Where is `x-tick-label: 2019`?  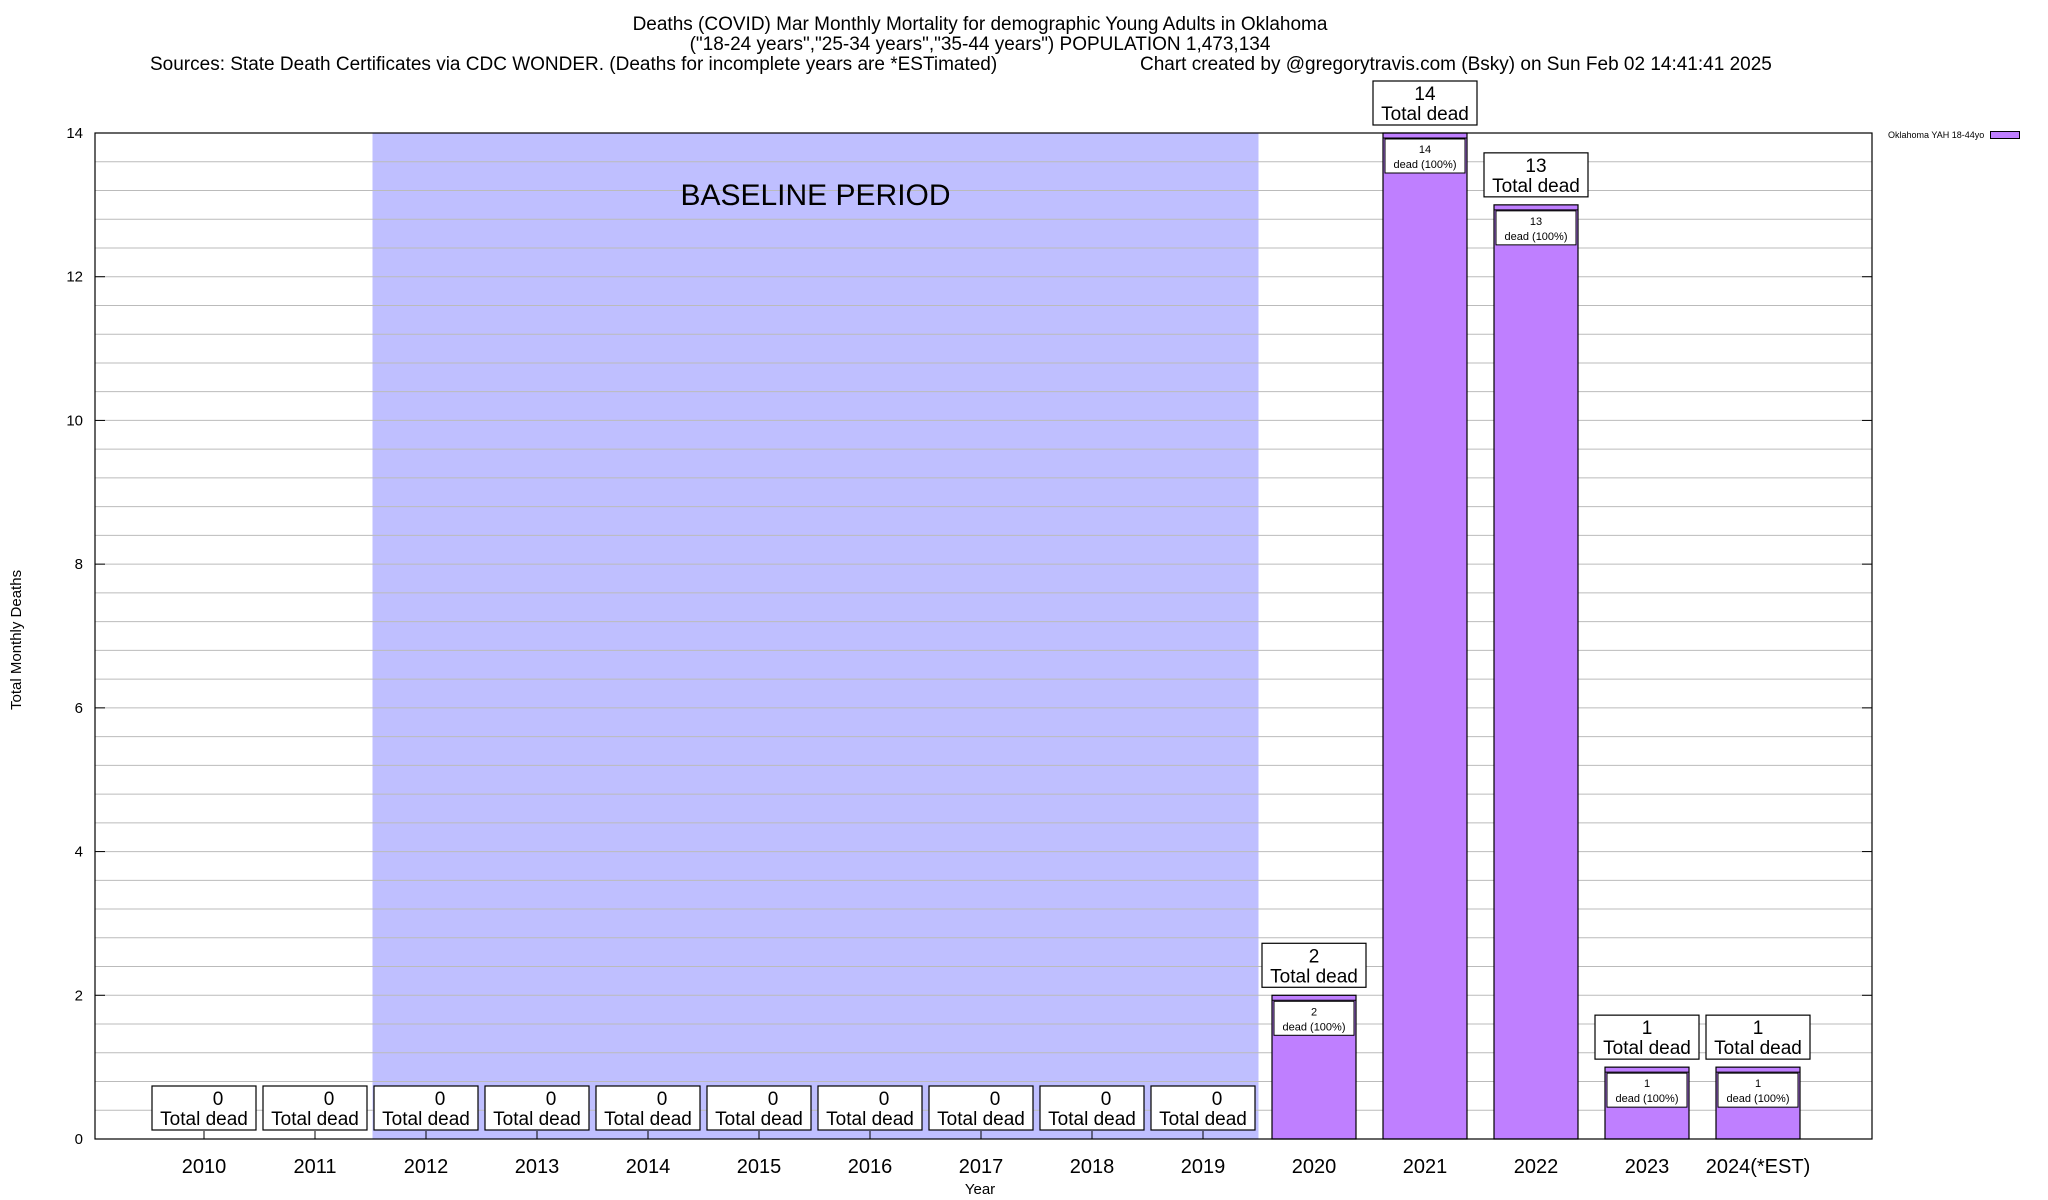 x-tick-label: 2019 is located at coordinates (1203, 1167).